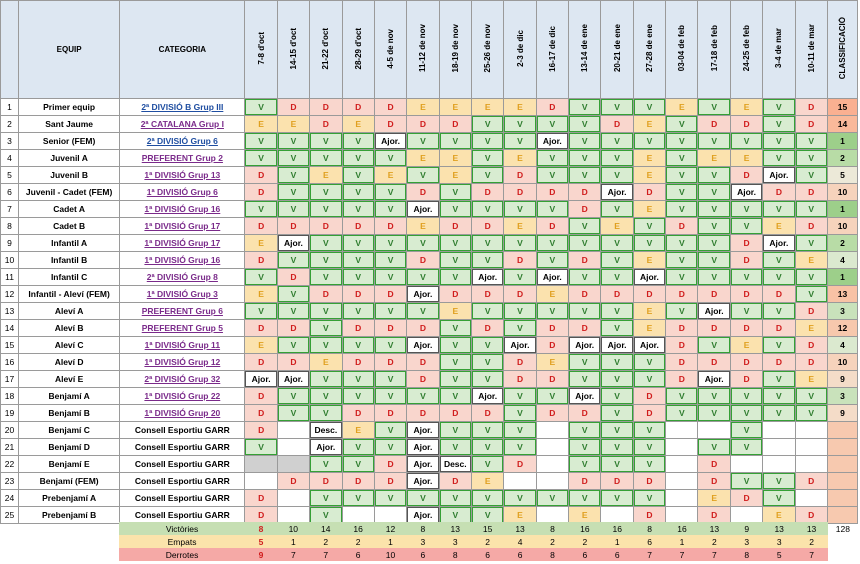 Image resolution: width=860 pixels, height=564 pixels. What do you see at coordinates (68, 528) in the screenshot?
I see `spacer` at bounding box center [68, 528].